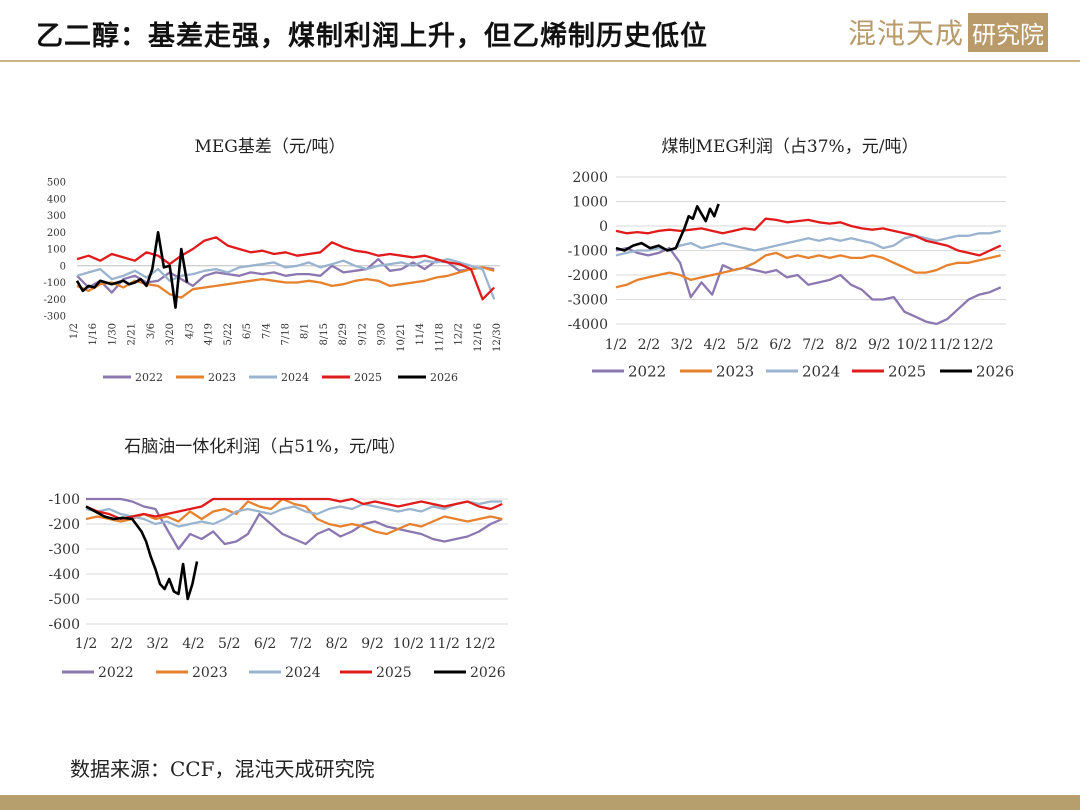 The height and width of the screenshot is (810, 1080). I want to click on x-tick-label: 9/30, so click(382, 334).